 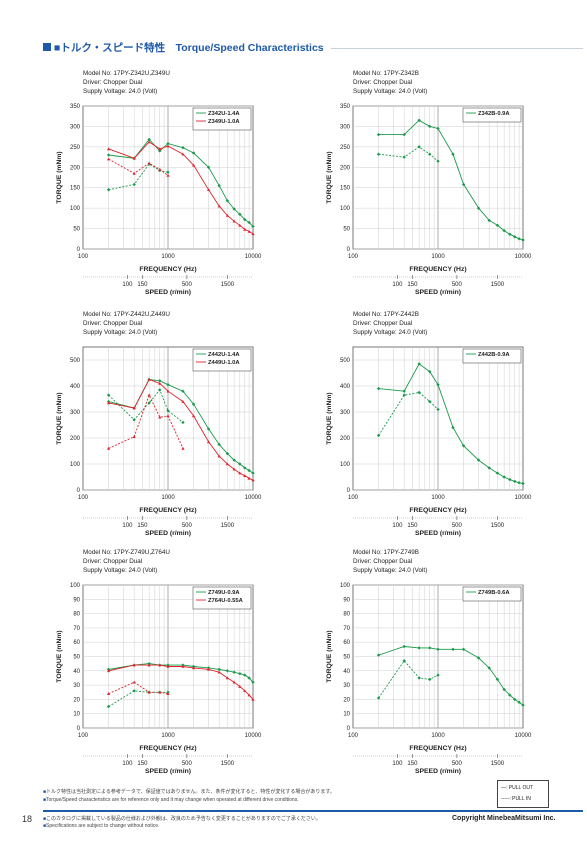 What do you see at coordinates (346, 615) in the screenshot?
I see `y-tick-label: 80` at bounding box center [346, 615].